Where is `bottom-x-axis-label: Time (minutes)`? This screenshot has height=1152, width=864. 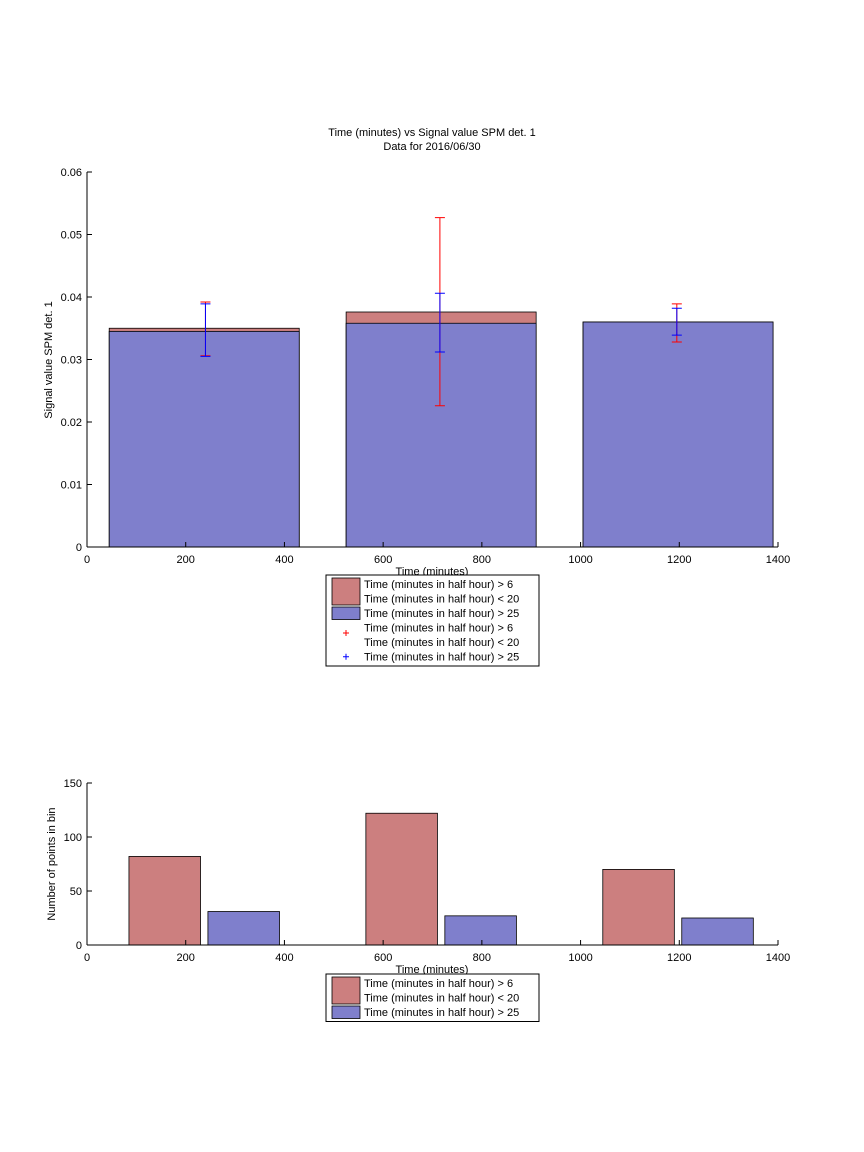
bottom-x-axis-label: Time (minutes) is located at coordinates (432, 970).